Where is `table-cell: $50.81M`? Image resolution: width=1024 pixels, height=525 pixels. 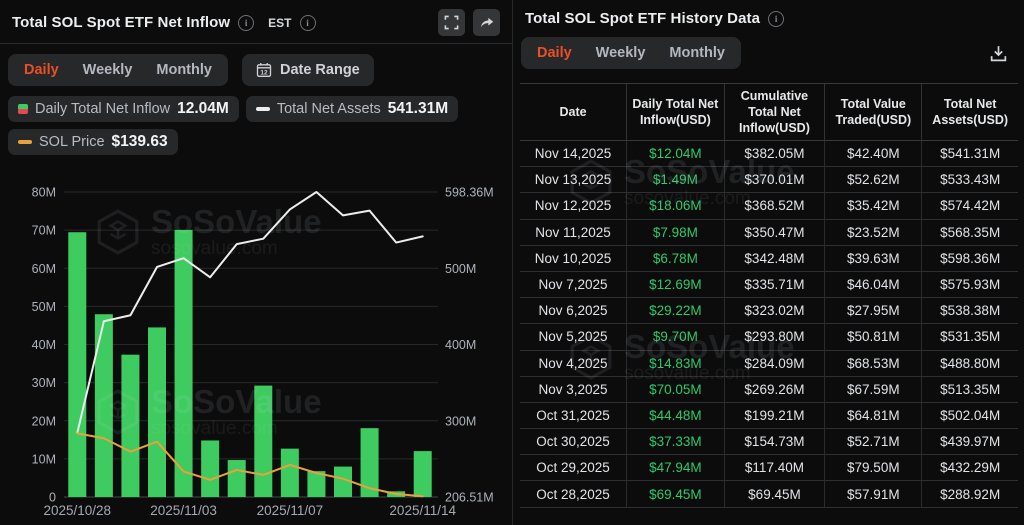 table-cell: $50.81M is located at coordinates (874, 337).